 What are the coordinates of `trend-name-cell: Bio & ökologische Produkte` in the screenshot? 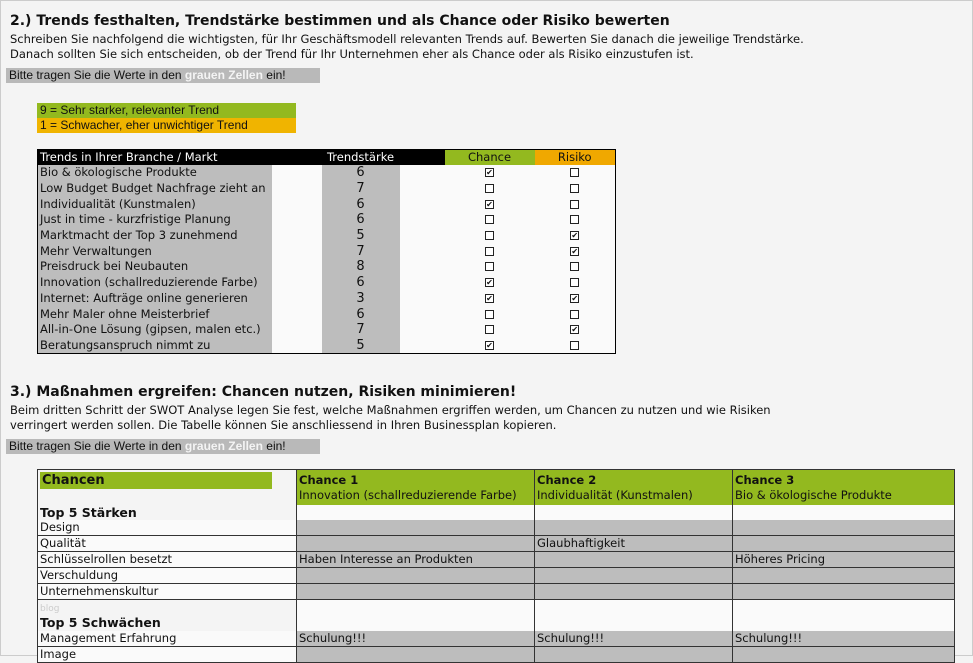 It's located at (154, 173).